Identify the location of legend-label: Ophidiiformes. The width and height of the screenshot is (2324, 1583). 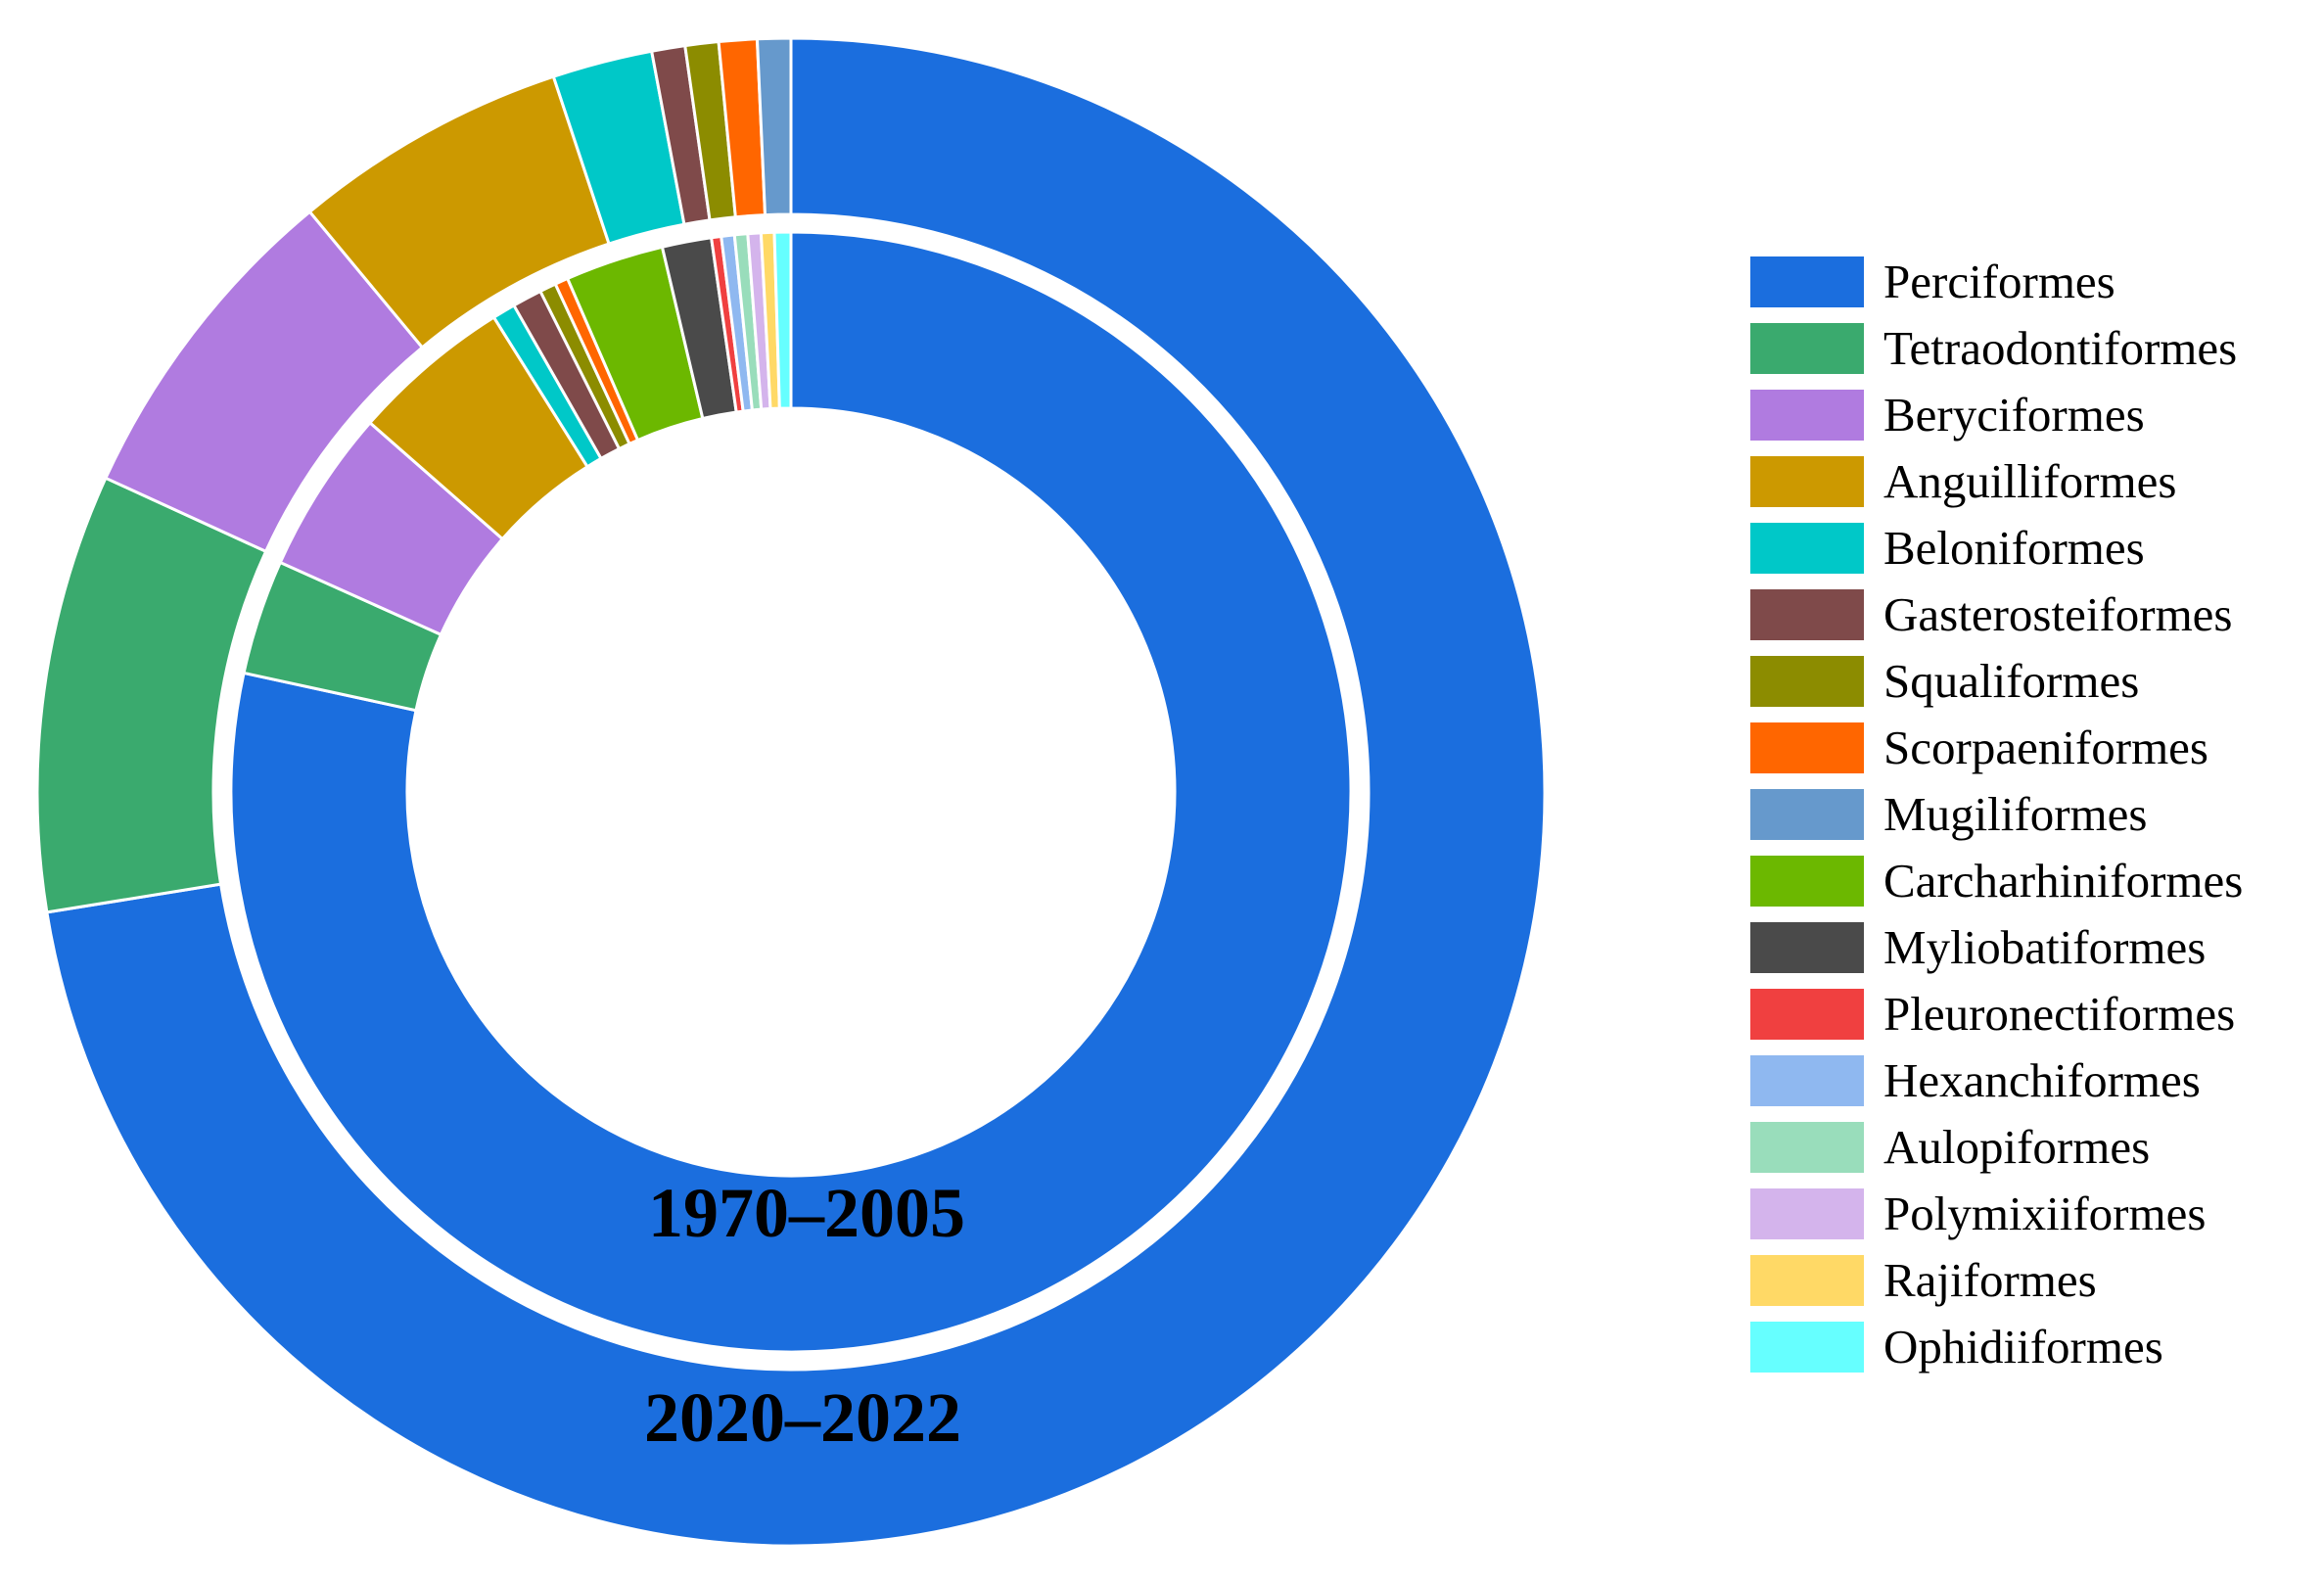
(2023, 1346).